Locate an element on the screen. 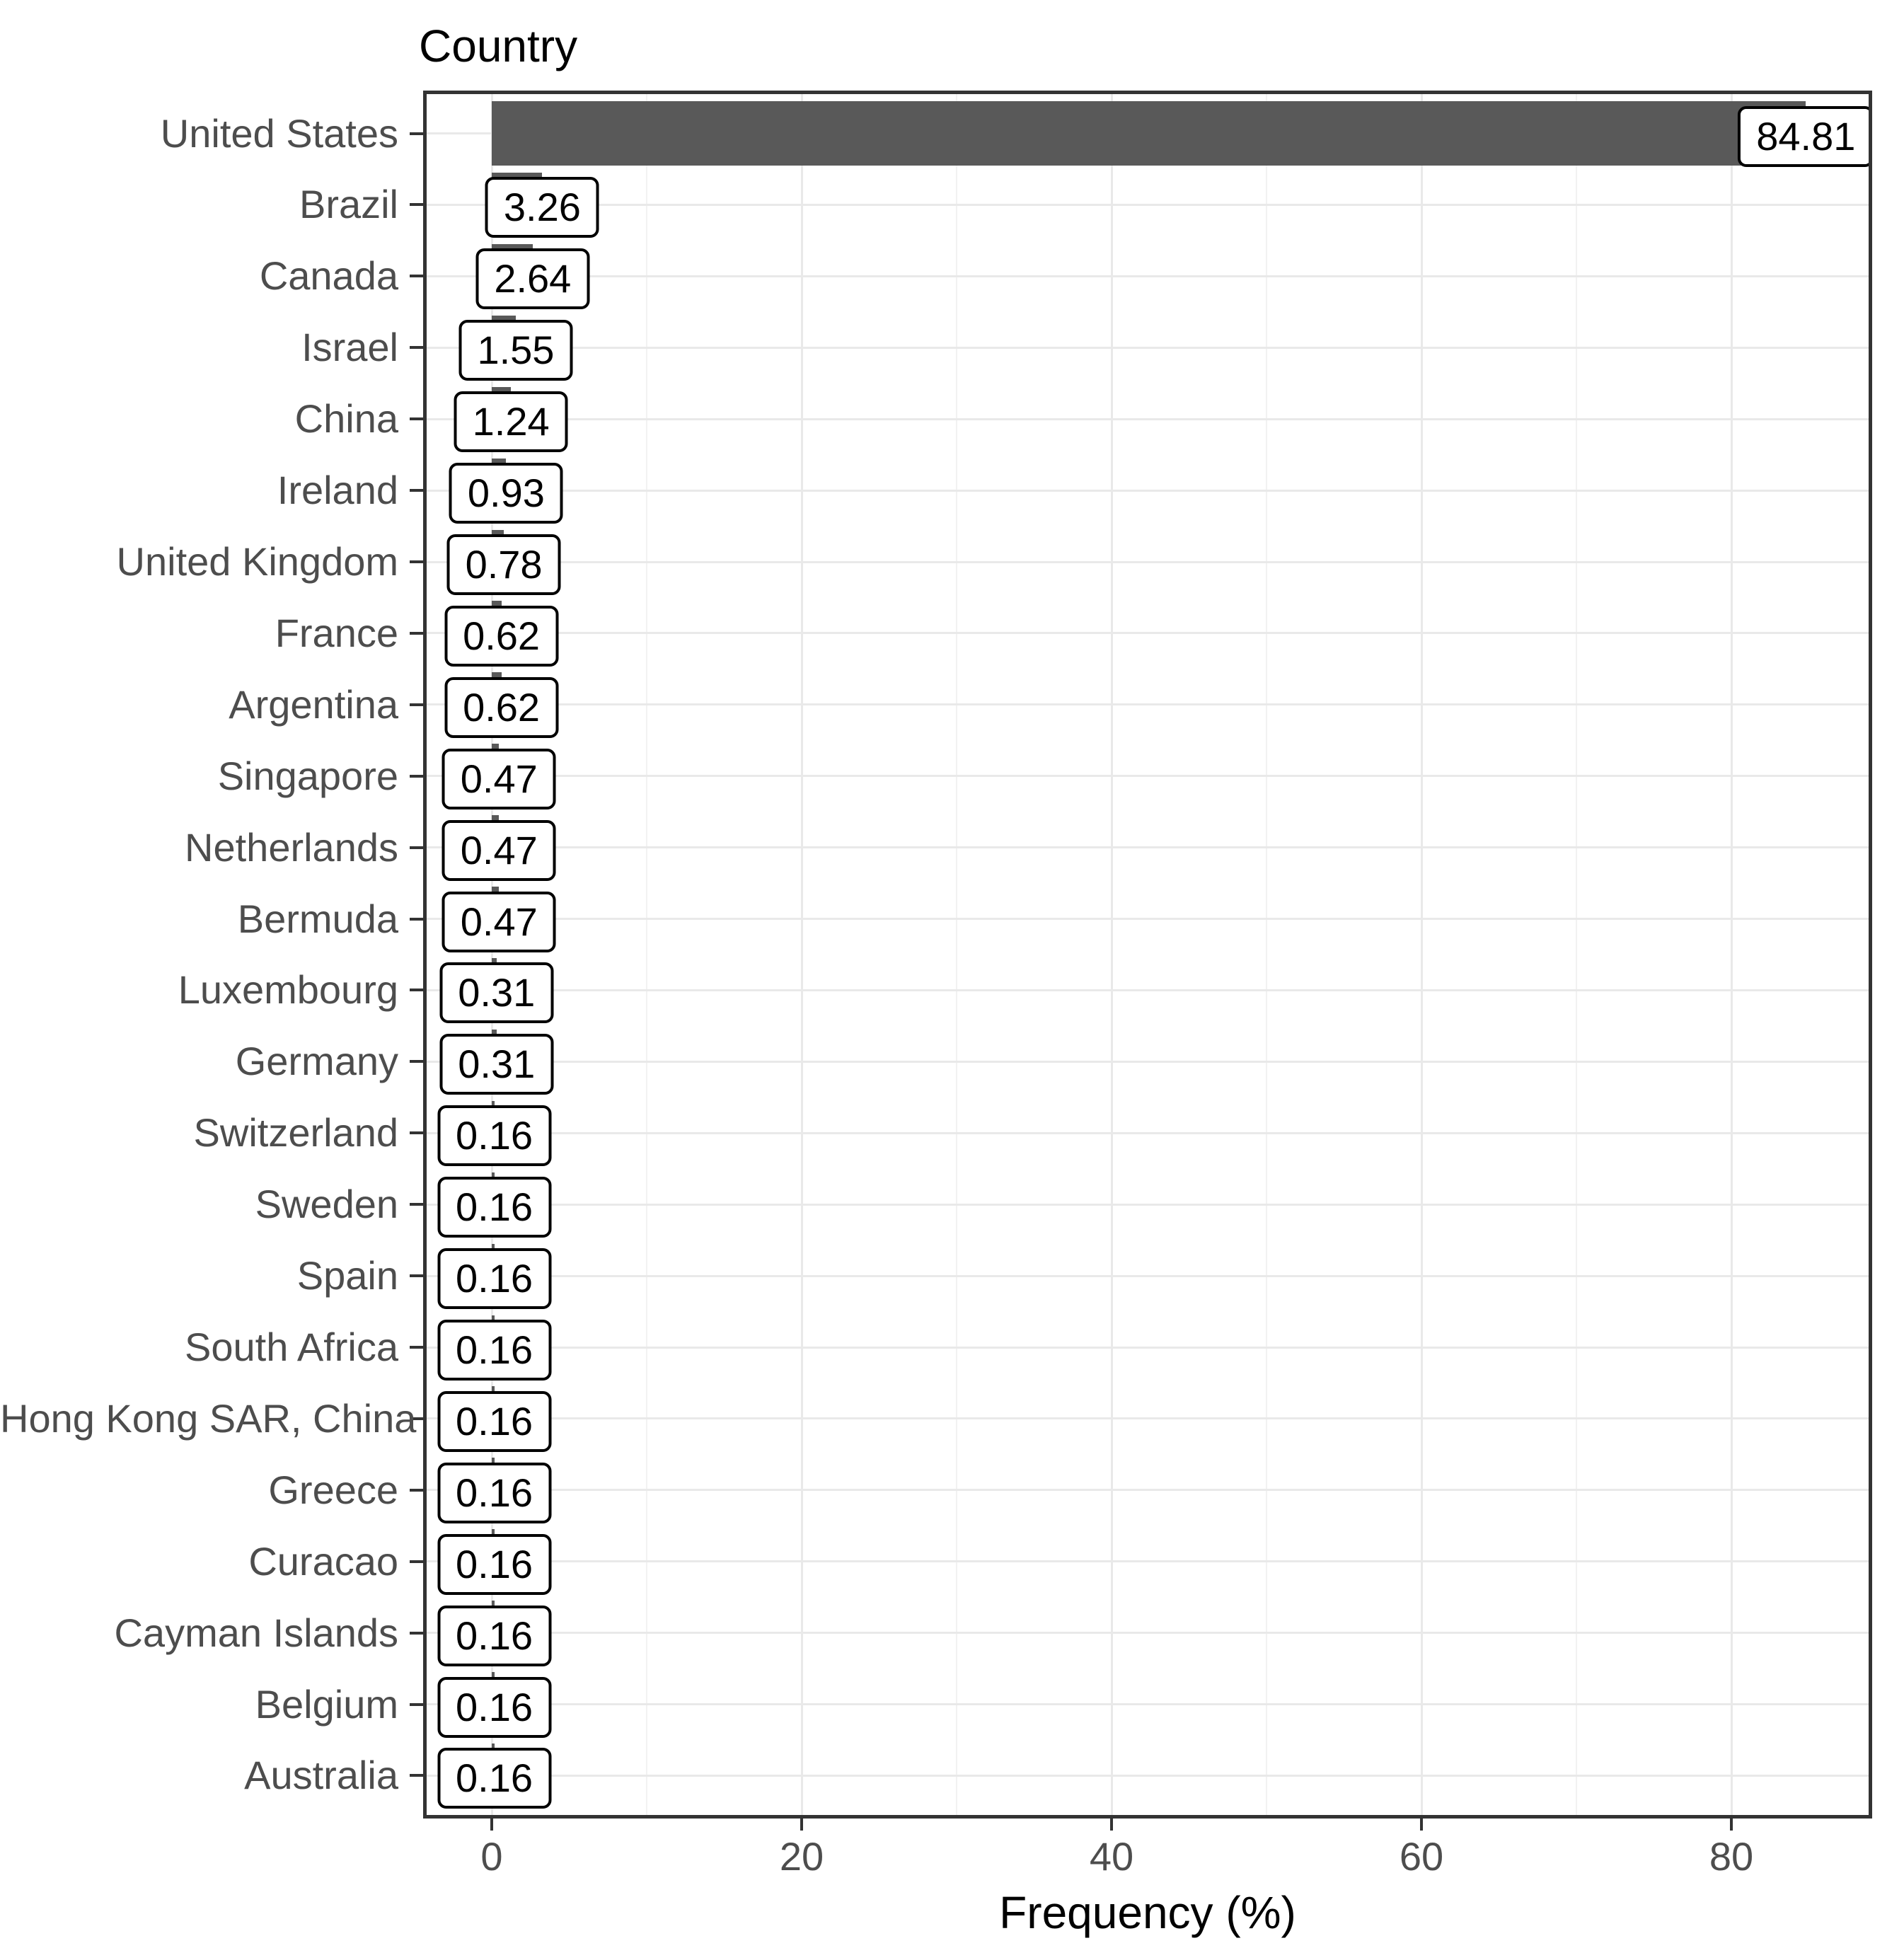  value-label: 0.78 is located at coordinates (503, 564).